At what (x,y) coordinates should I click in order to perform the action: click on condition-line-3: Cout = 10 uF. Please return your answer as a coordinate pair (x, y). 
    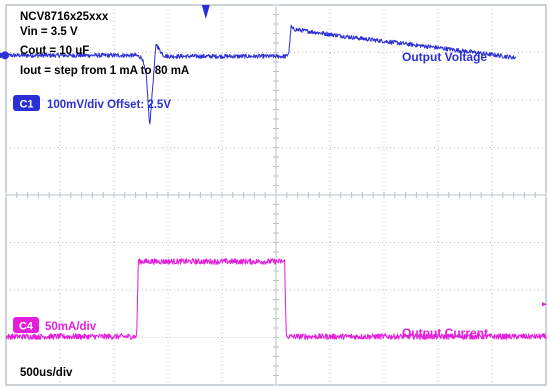
    Looking at the image, I should click on (54, 51).